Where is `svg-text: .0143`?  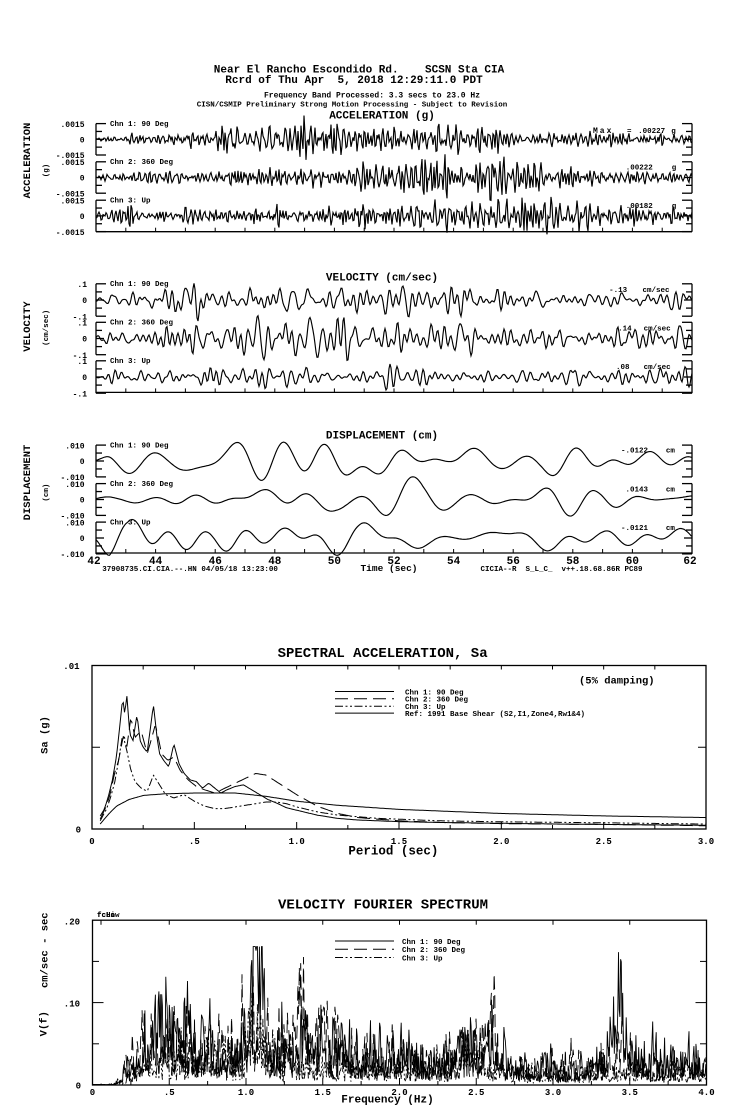 svg-text: .0143 is located at coordinates (636, 491).